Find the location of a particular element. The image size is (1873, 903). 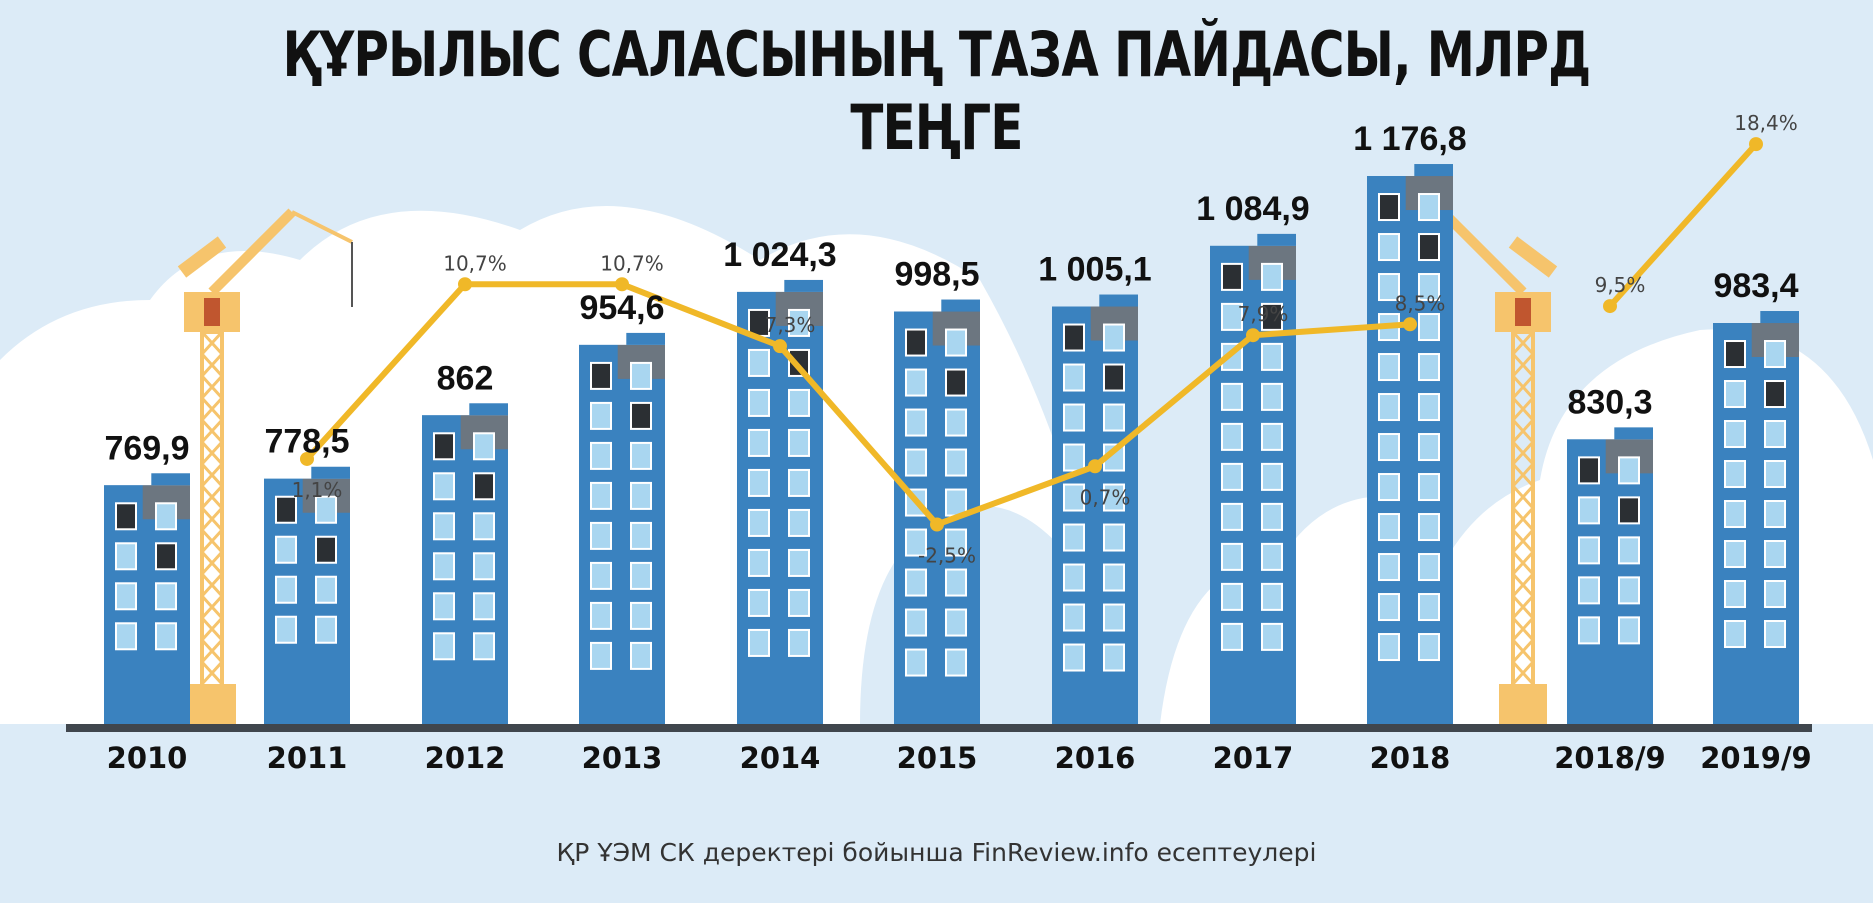

line-value-label: 10,7% is located at coordinates (632, 263).